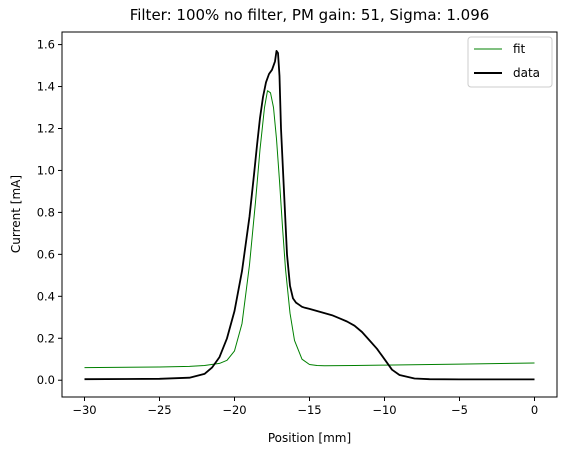 The image size is (570, 455). Describe the element at coordinates (526, 73) in the screenshot. I see `legend-data-label: data` at that location.